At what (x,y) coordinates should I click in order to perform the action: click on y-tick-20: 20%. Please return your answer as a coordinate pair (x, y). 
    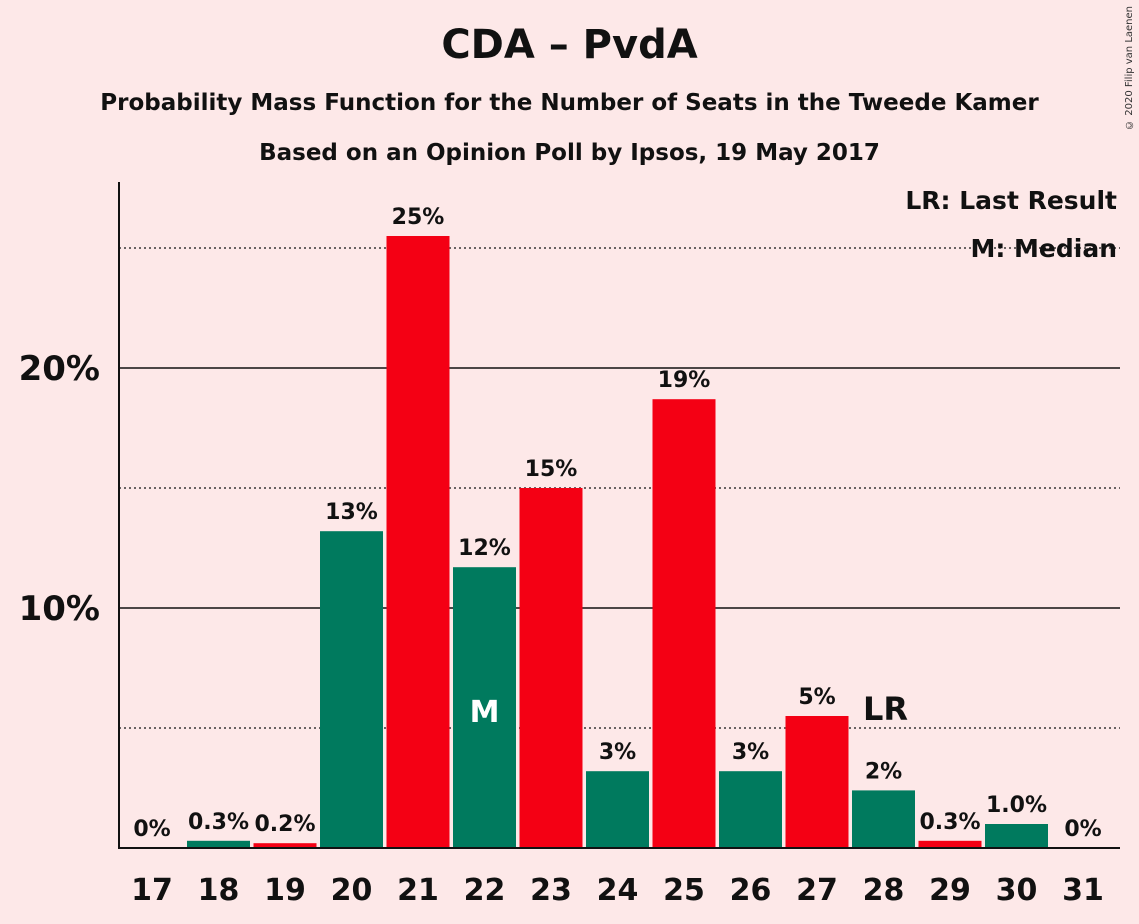
    Looking at the image, I should click on (59, 369).